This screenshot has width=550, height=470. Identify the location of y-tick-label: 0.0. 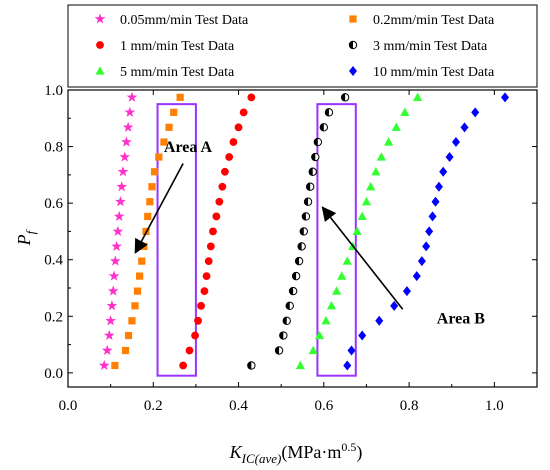
(53, 374).